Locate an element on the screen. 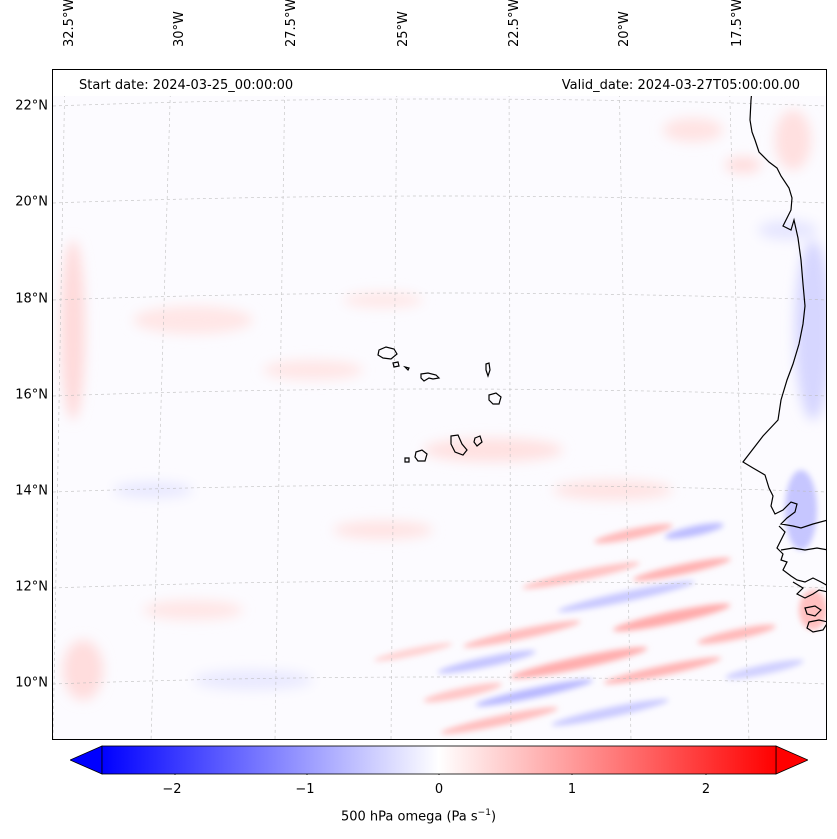 This screenshot has width=837, height=839. colorbar-tick-label: −2 is located at coordinates (172, 789).